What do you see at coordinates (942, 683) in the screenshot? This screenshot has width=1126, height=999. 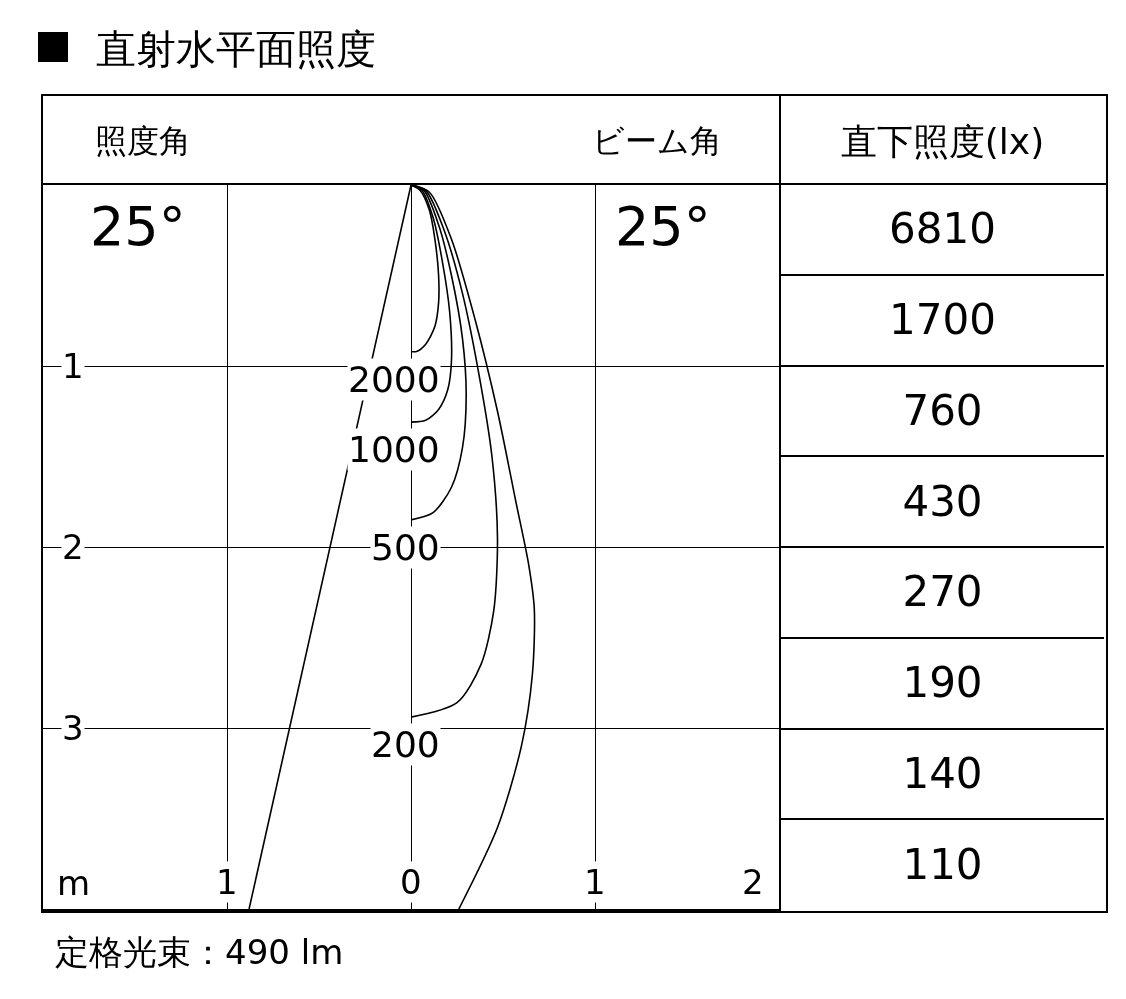 I see `data-label: 190` at bounding box center [942, 683].